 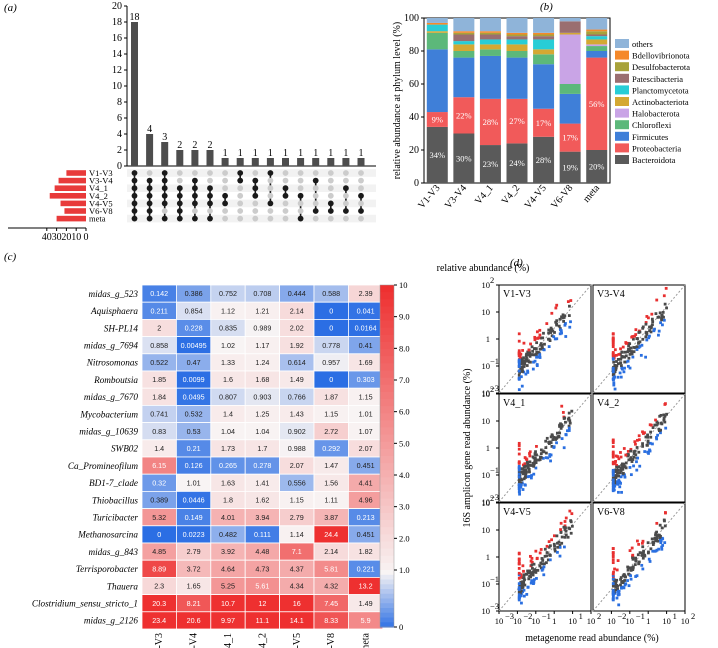 I want to click on b-segment-label: 20%, so click(x=597, y=167).